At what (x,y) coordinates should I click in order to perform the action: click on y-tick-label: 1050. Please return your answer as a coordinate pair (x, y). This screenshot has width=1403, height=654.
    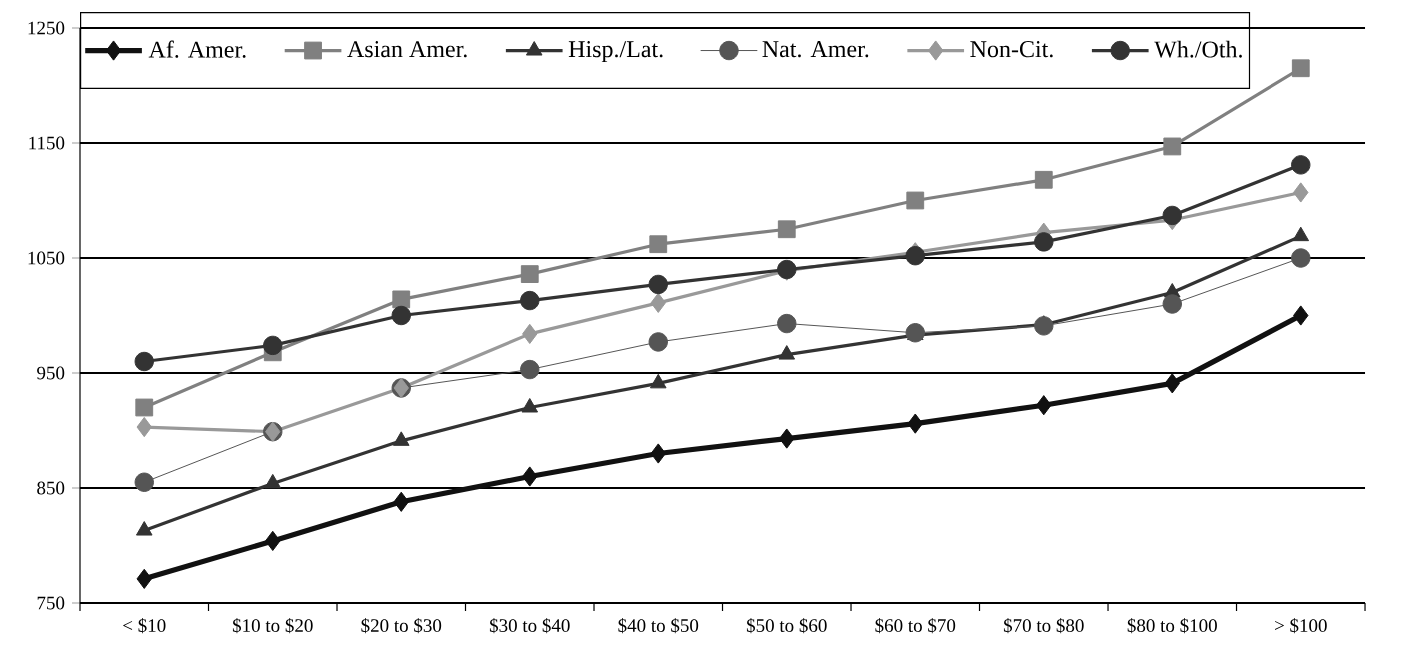
    Looking at the image, I should click on (46, 258).